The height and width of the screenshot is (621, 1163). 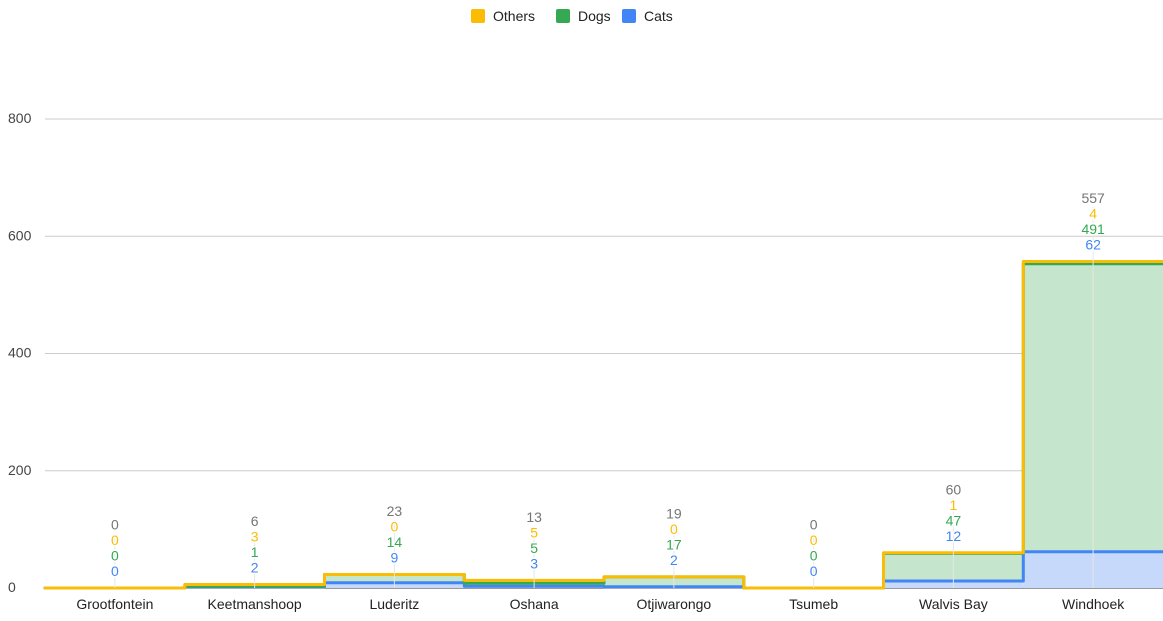 I want to click on data-label-dogs-5: 0, so click(x=814, y=556).